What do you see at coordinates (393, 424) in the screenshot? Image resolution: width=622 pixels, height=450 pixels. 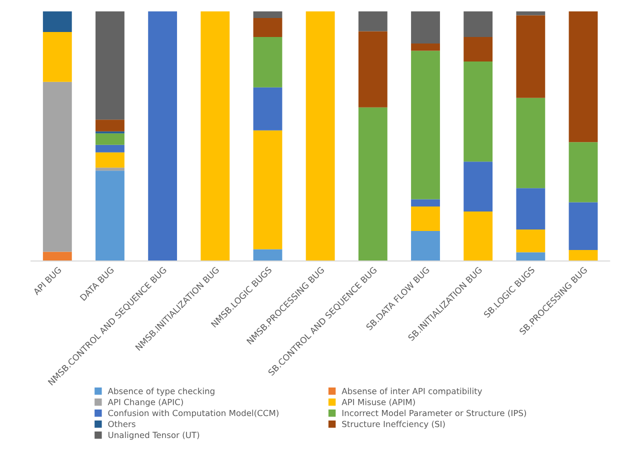 I see `legend-label: Structure Ineffciency (SI)` at bounding box center [393, 424].